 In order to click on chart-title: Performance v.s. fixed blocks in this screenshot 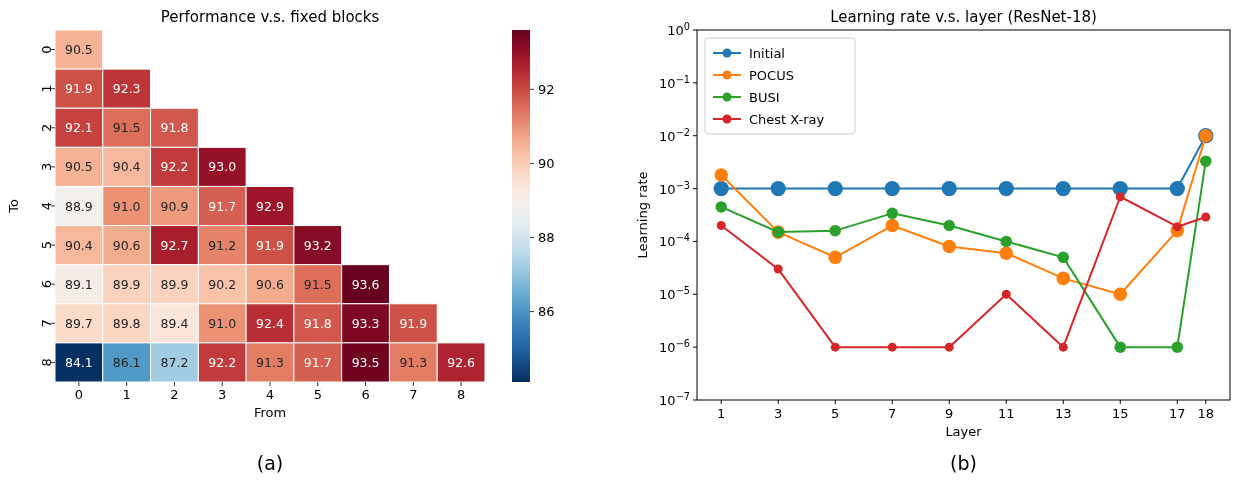, I will do `click(270, 17)`.